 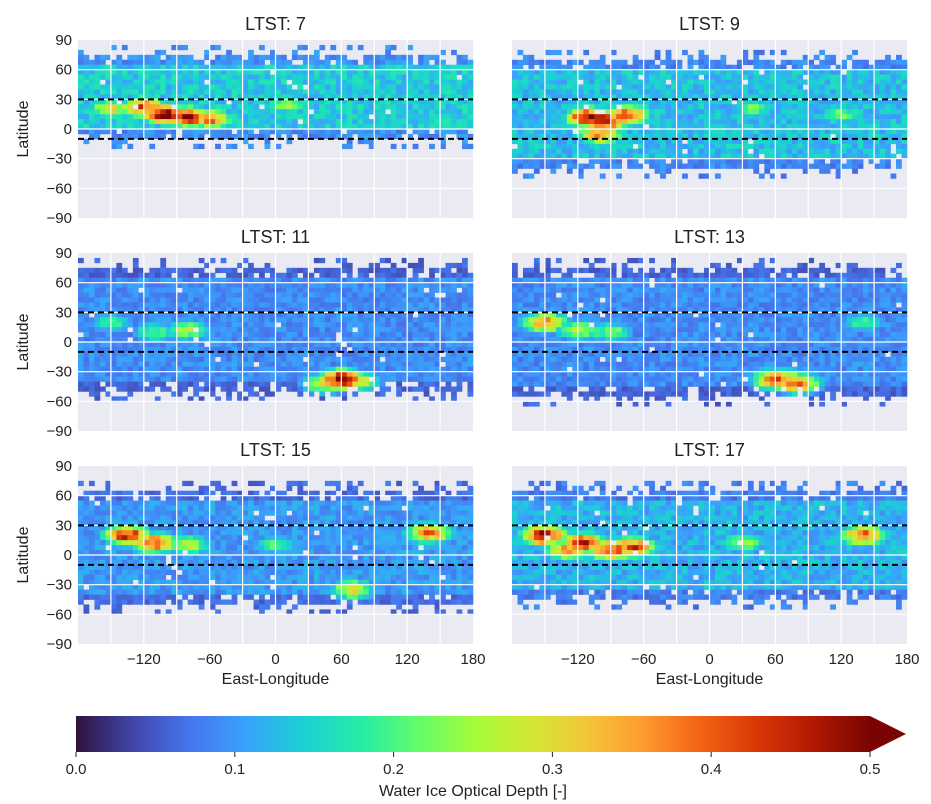 What do you see at coordinates (59, 188) in the screenshot?
I see `y-tick-label: −60` at bounding box center [59, 188].